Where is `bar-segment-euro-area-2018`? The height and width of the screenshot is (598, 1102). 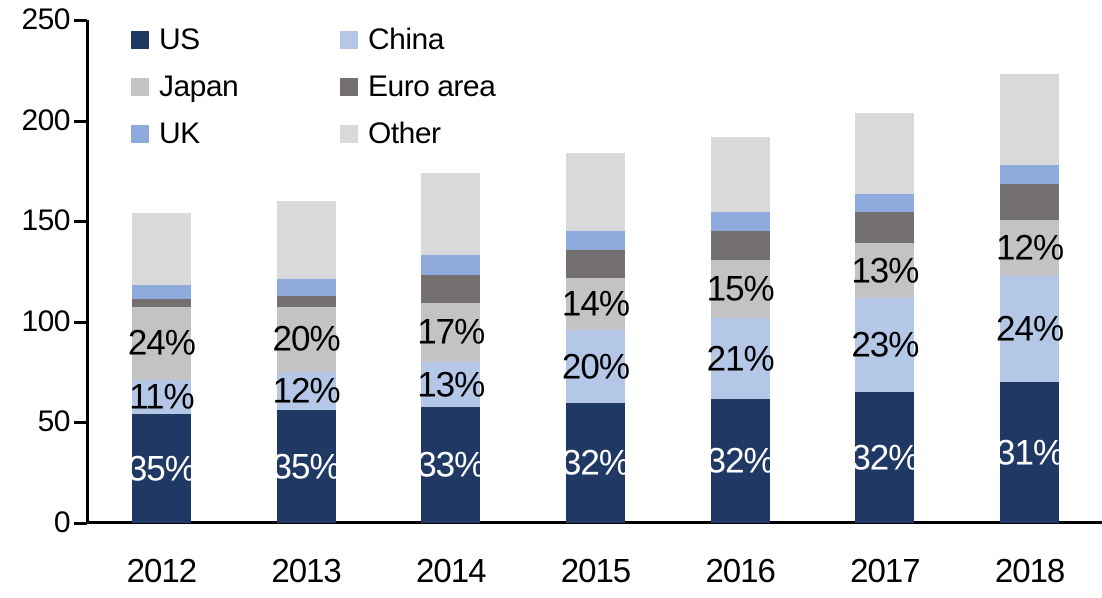
bar-segment-euro-area-2018 is located at coordinates (1030, 202).